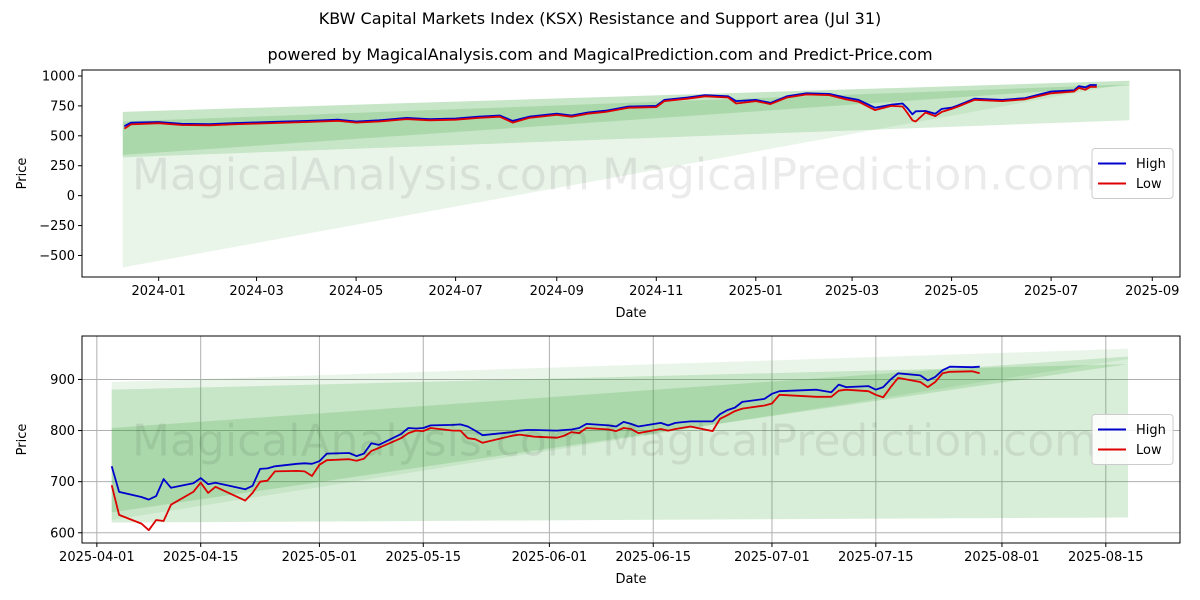 This screenshot has width=1200, height=600. I want to click on x-tick-label: 2025-07-01, so click(772, 557).